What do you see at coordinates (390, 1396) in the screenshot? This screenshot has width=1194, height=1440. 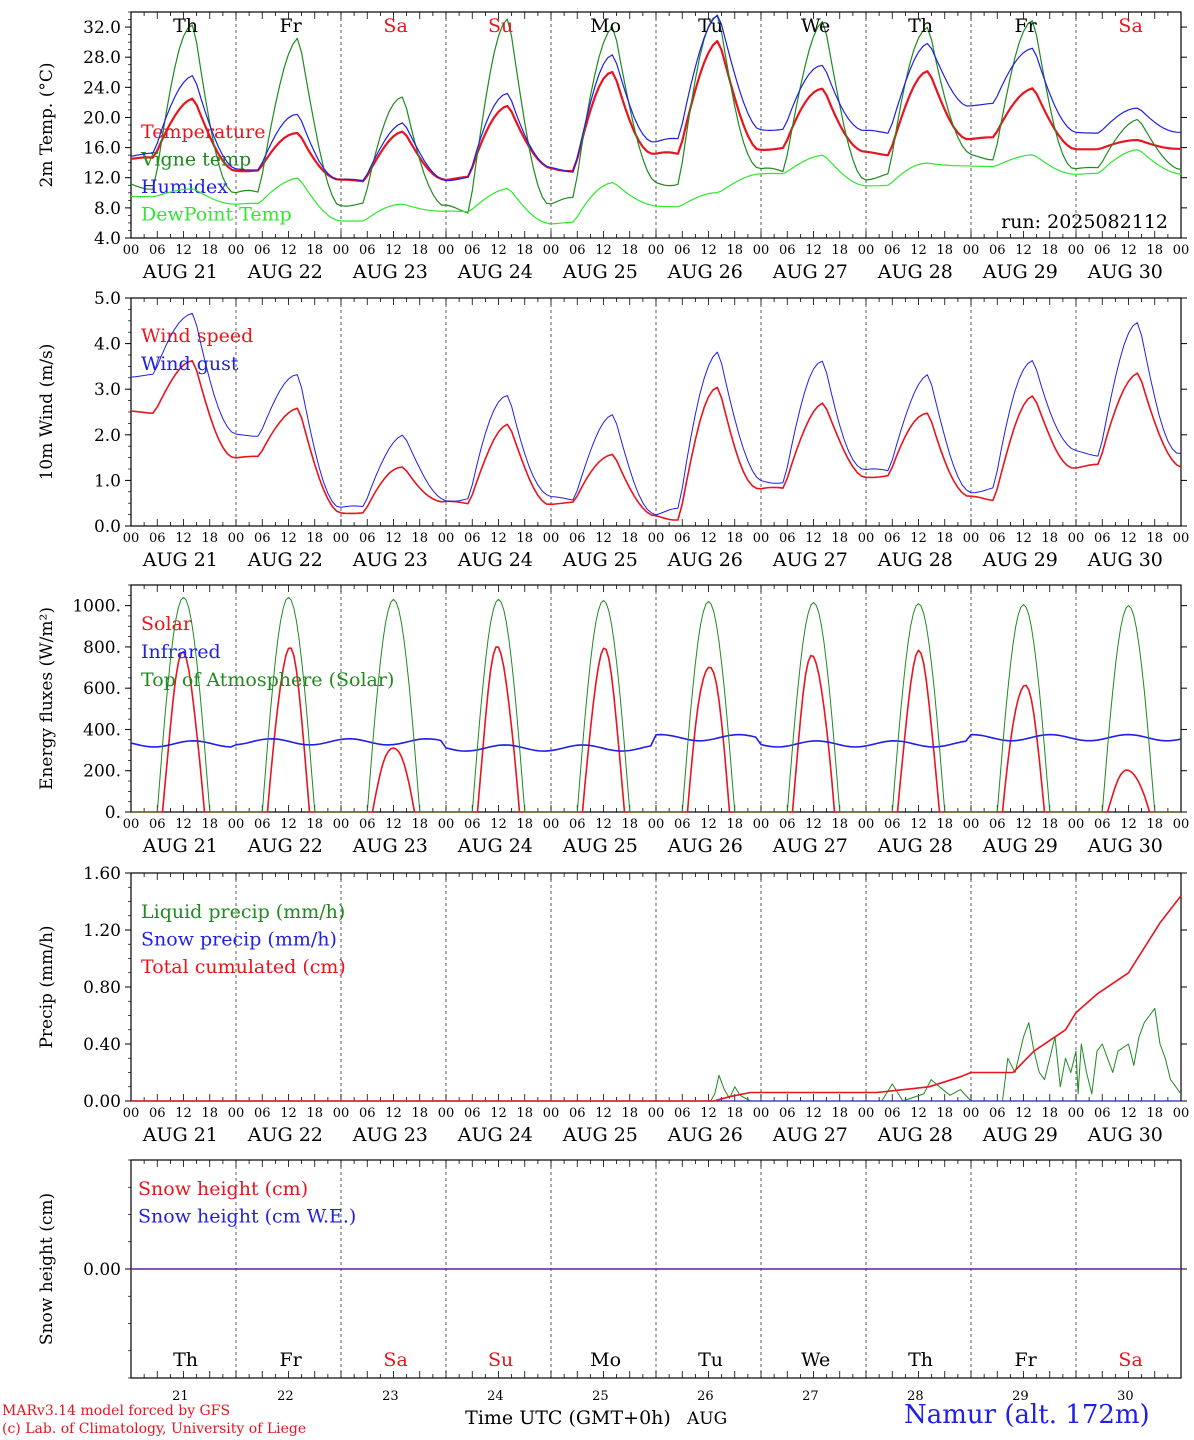 I see `day-number: 23` at bounding box center [390, 1396].